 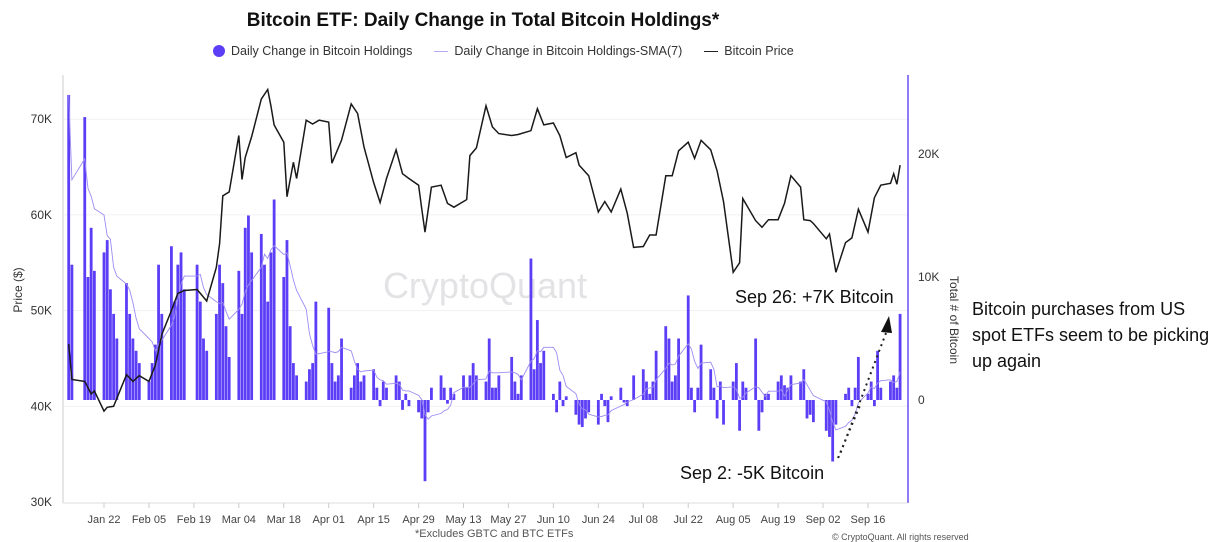 I want to click on legend-label: Daily Change in Bitcoin Holdings, so click(x=322, y=51).